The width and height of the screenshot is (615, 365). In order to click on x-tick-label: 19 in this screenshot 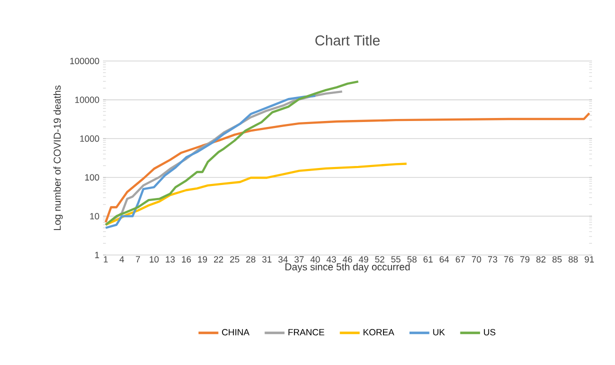, I will do `click(202, 259)`.